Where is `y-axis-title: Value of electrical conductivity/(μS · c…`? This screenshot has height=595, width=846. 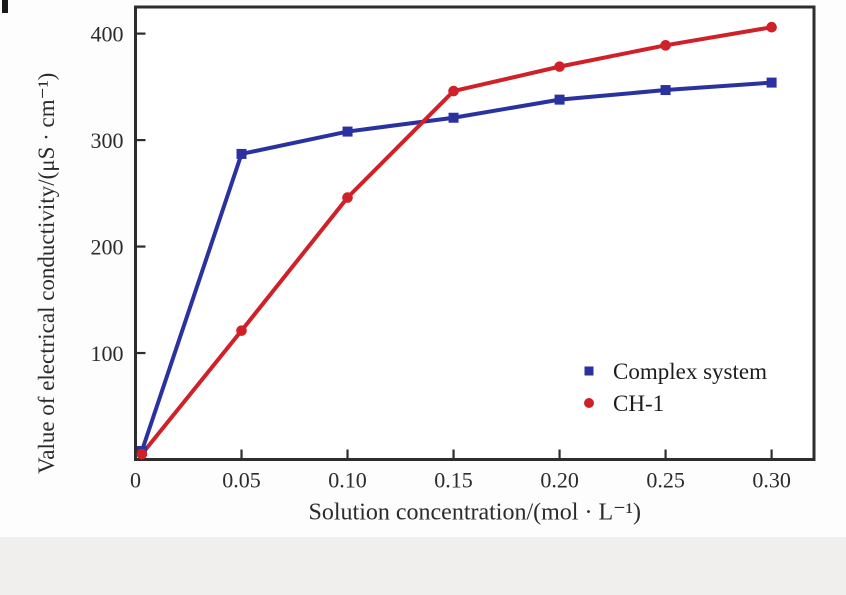 y-axis-title: Value of electrical conductivity/(μS · c… is located at coordinates (46, 273).